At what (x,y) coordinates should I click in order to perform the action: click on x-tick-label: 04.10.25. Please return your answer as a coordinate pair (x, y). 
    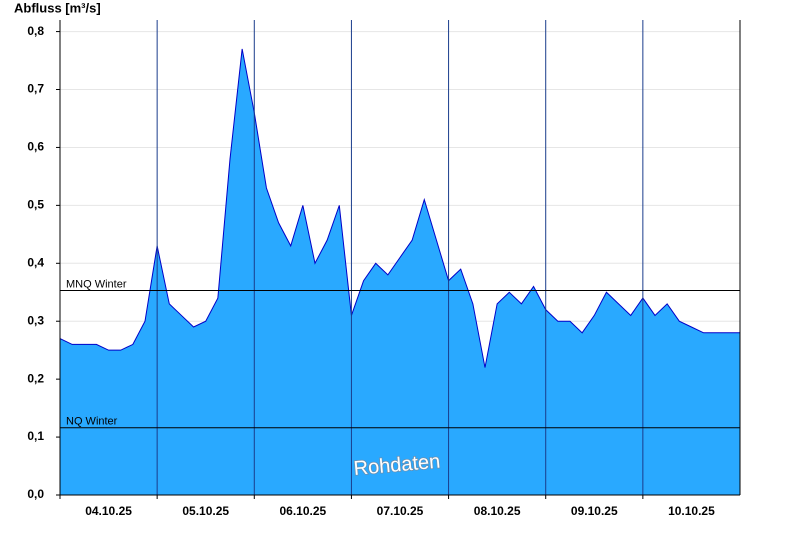
    Looking at the image, I should click on (108, 511).